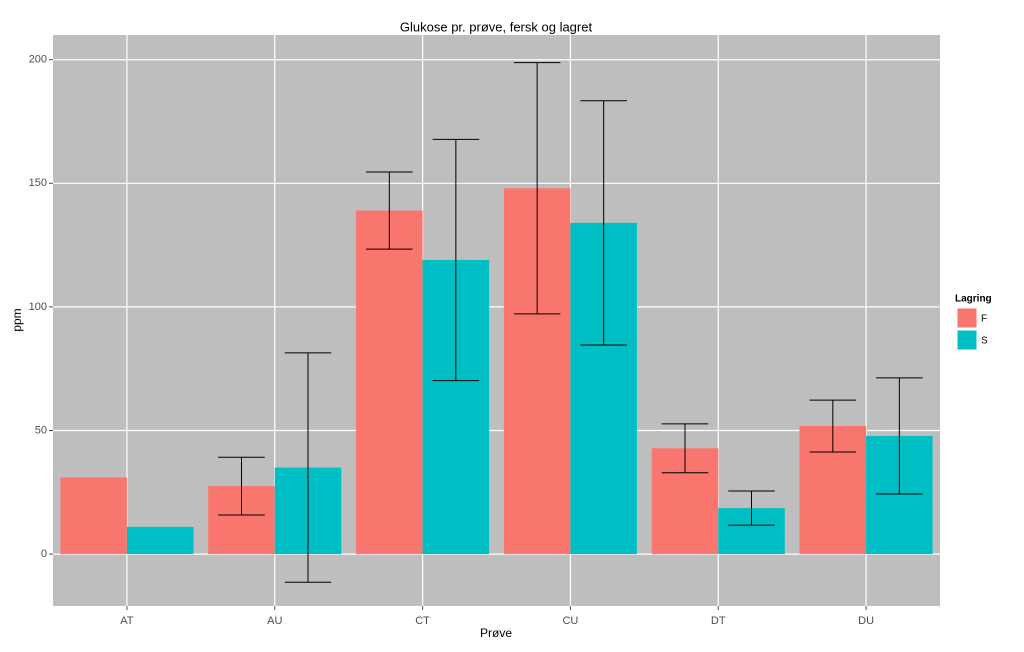  What do you see at coordinates (127, 621) in the screenshot?
I see `x-tick-label: AT` at bounding box center [127, 621].